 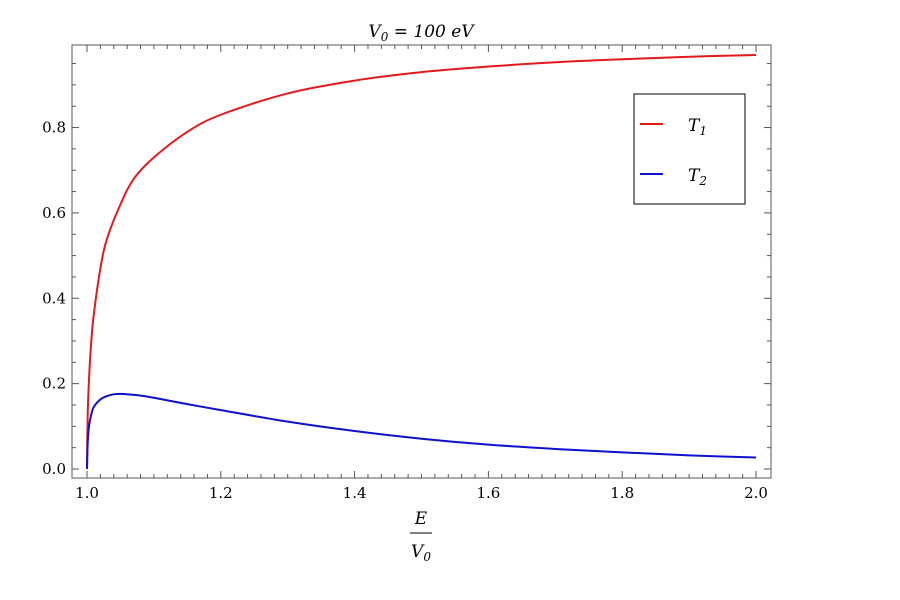 What do you see at coordinates (54, 384) in the screenshot?
I see `y-tick-label: 0.2` at bounding box center [54, 384].